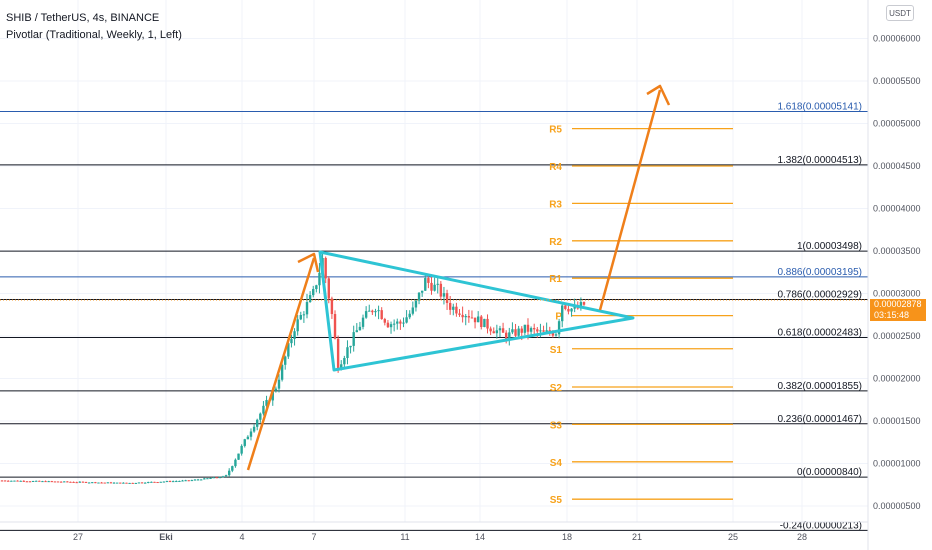  Describe the element at coordinates (281, 364) in the screenshot. I see `impulse-arrow` at that location.